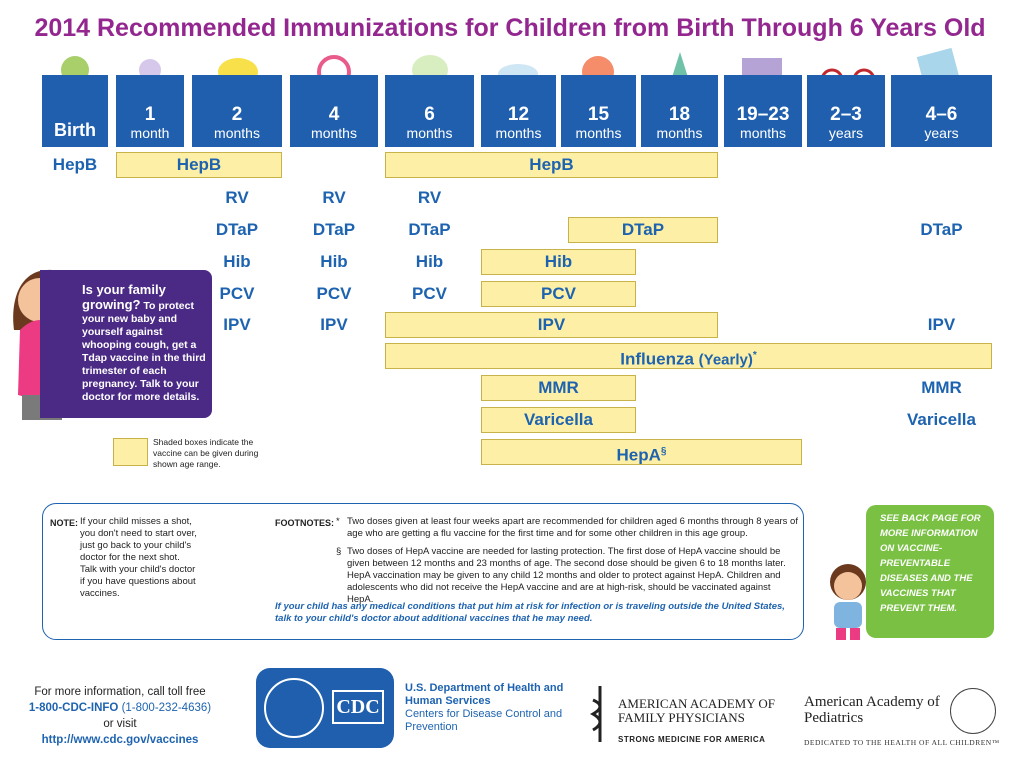 Image resolution: width=1020 pixels, height=762 pixels. I want to click on aafp-name: AMERICAN ACADEMY OF FAMILY PHYSICIANS, so click(696, 710).